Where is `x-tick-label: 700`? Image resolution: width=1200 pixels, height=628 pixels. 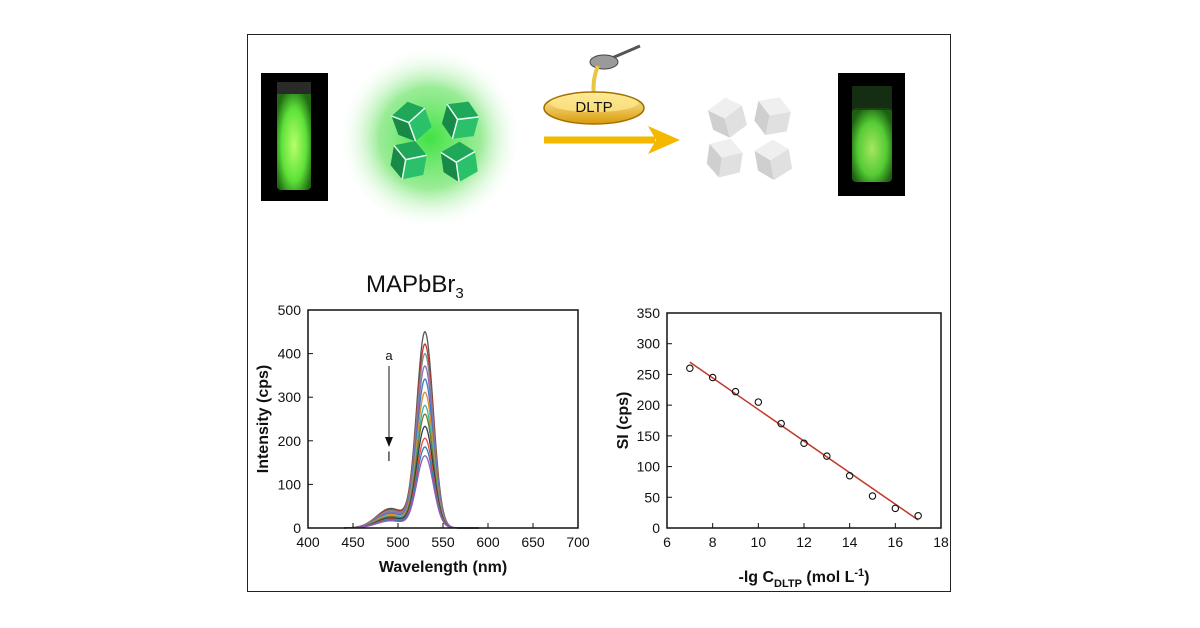
x-tick-label: 700 is located at coordinates (578, 542).